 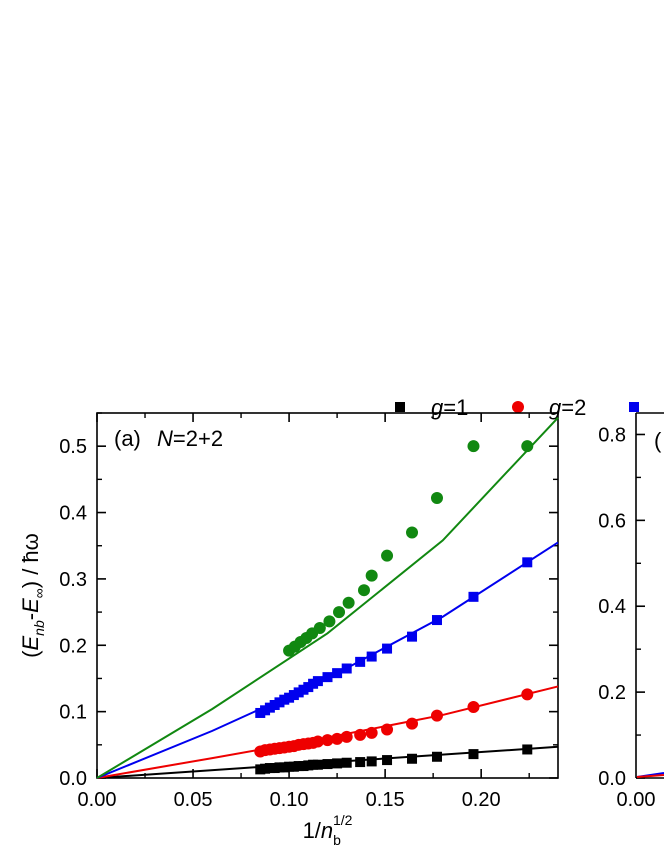 I want to click on panel-b-y-tick-label: 0.0, so click(x=612, y=779).